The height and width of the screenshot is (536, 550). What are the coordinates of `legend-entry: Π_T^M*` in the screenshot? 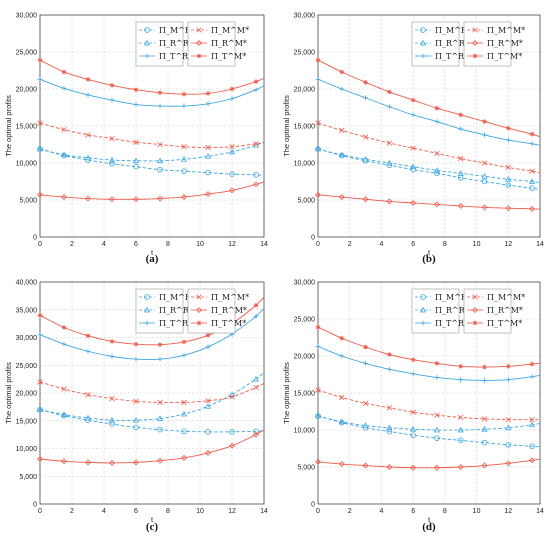 It's located at (504, 56).